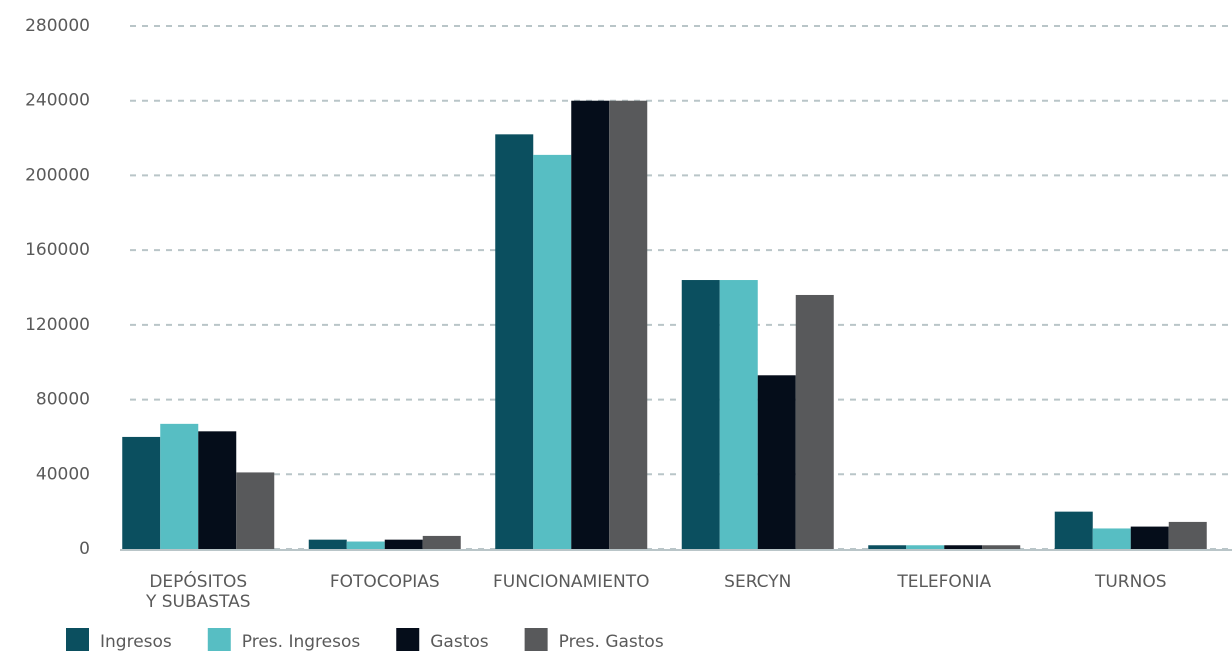 This screenshot has width=1232, height=654. I want to click on x-tick-label: FOTOCOPIAS, so click(385, 582).